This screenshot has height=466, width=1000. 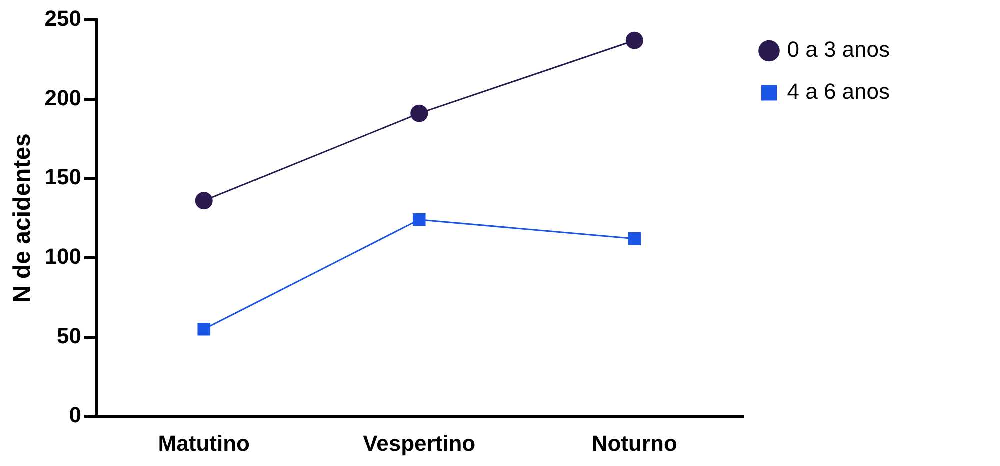 What do you see at coordinates (75, 415) in the screenshot?
I see `y-tick-label: 0` at bounding box center [75, 415].